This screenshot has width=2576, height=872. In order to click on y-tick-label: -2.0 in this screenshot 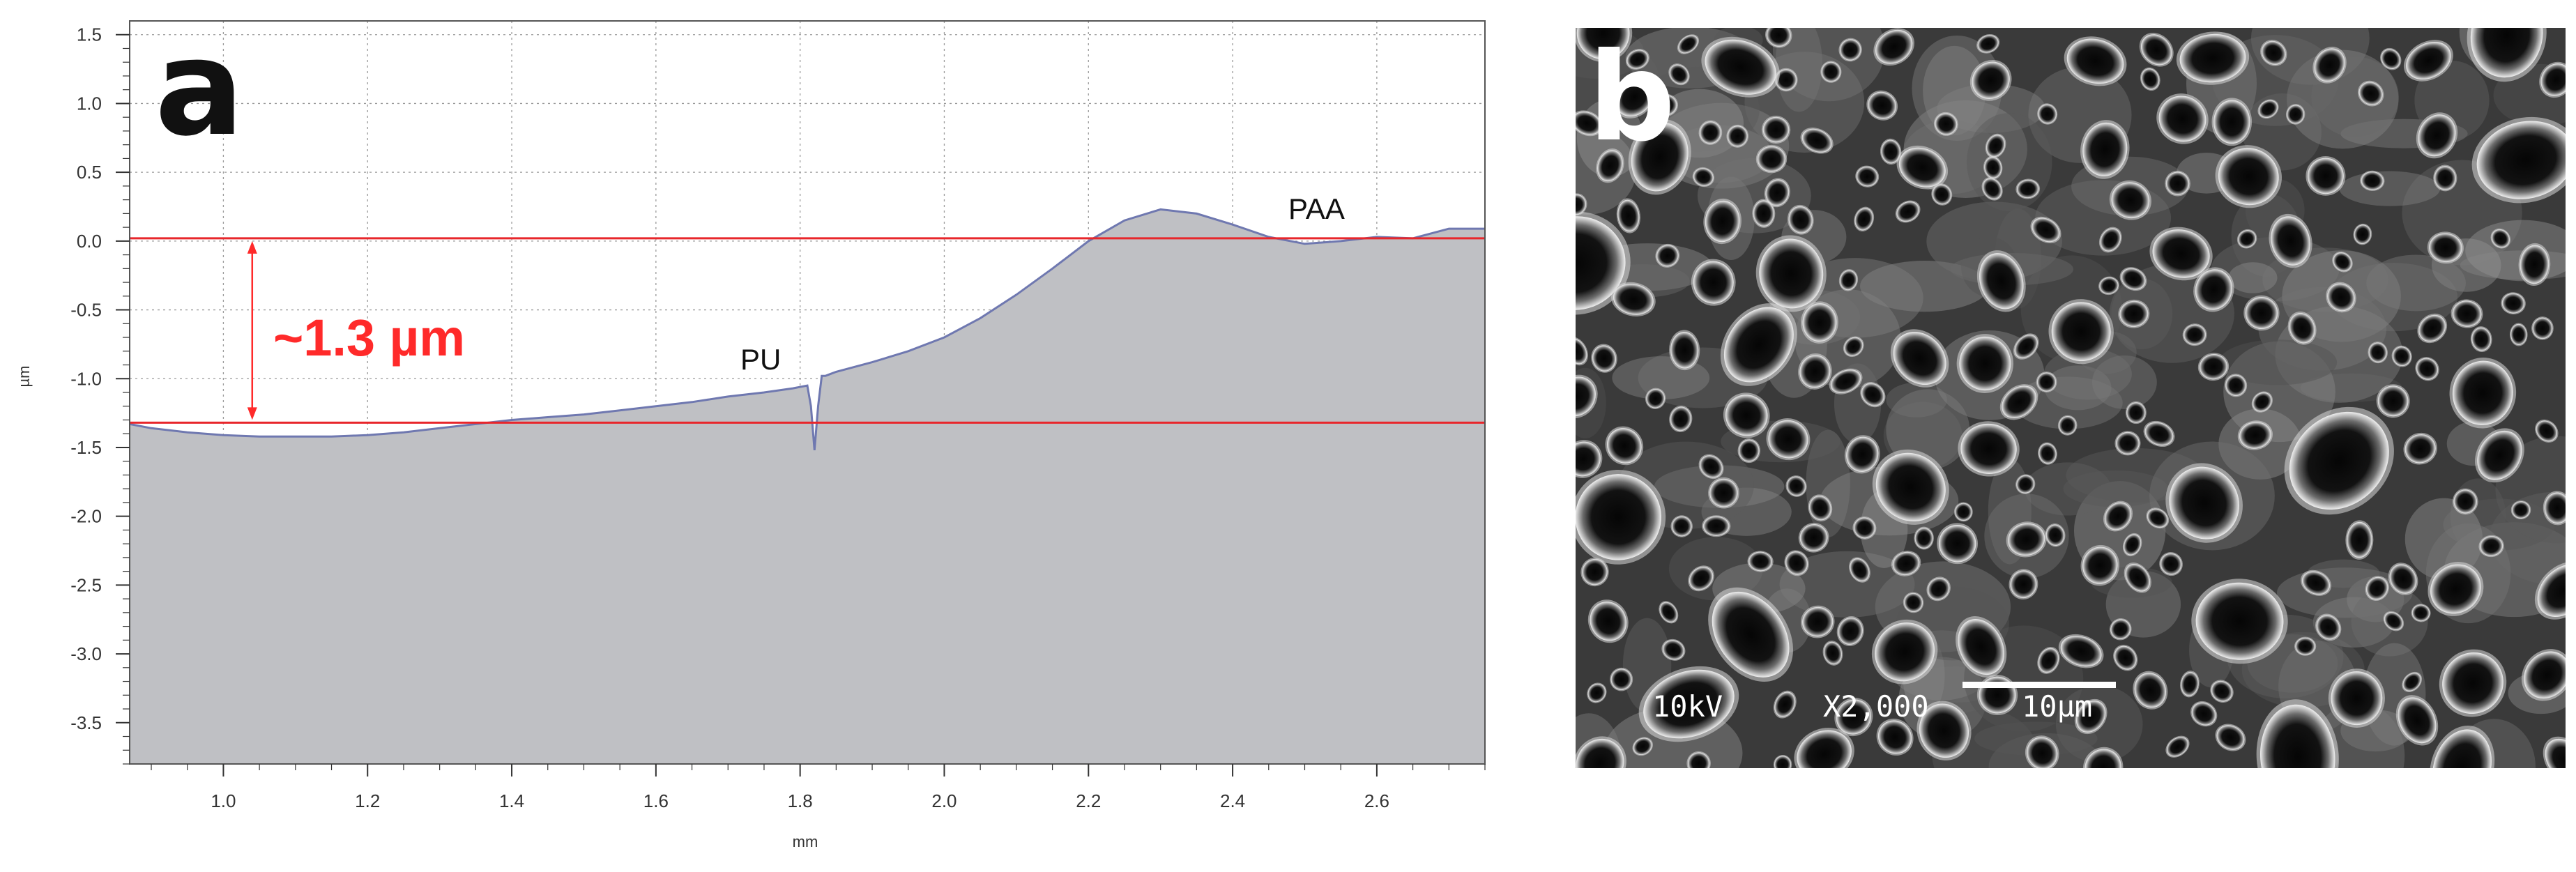, I will do `click(86, 516)`.